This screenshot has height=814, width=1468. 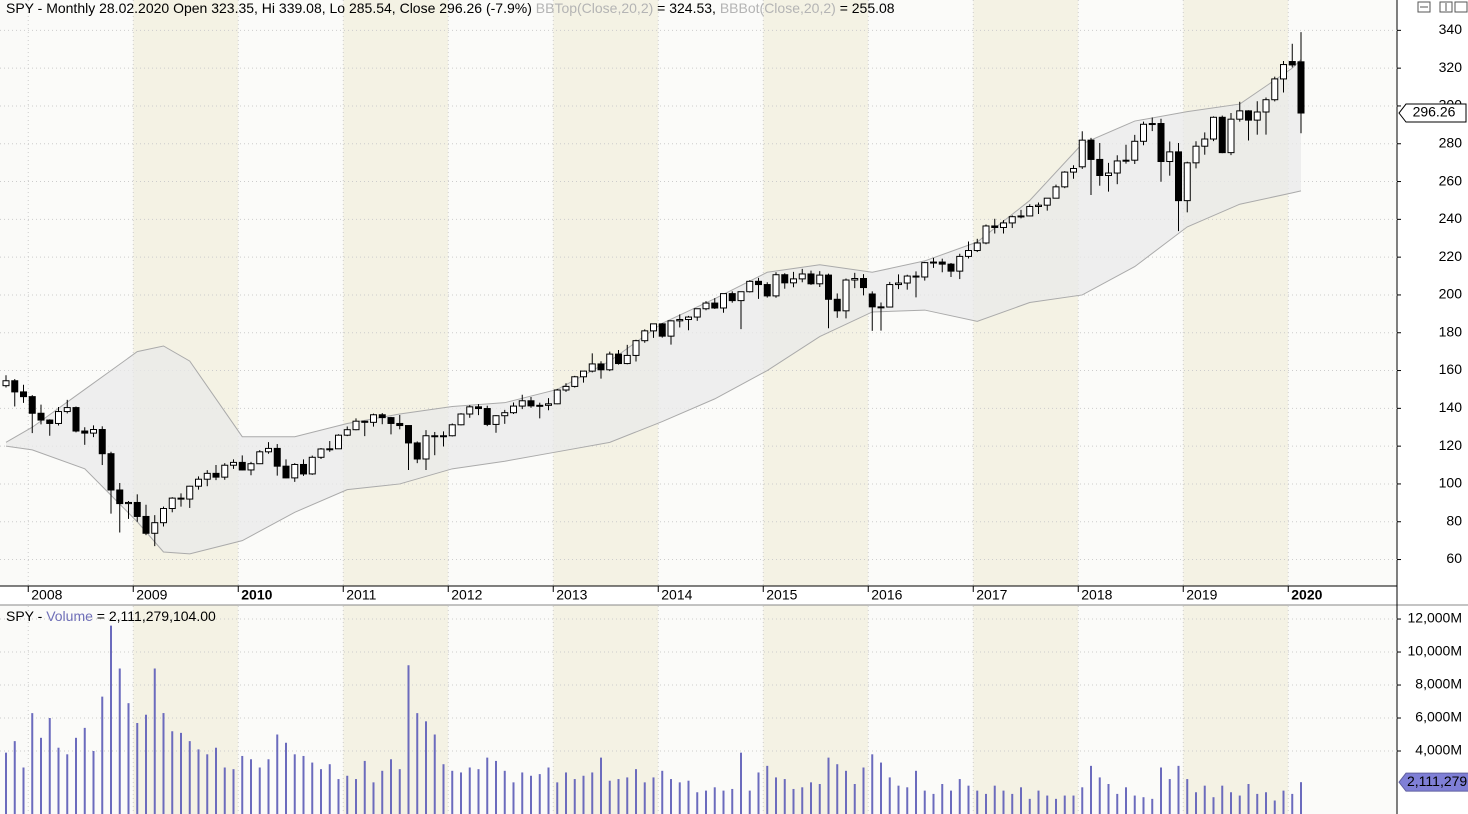 What do you see at coordinates (1451, 256) in the screenshot?
I see `y-tick-label: 220` at bounding box center [1451, 256].